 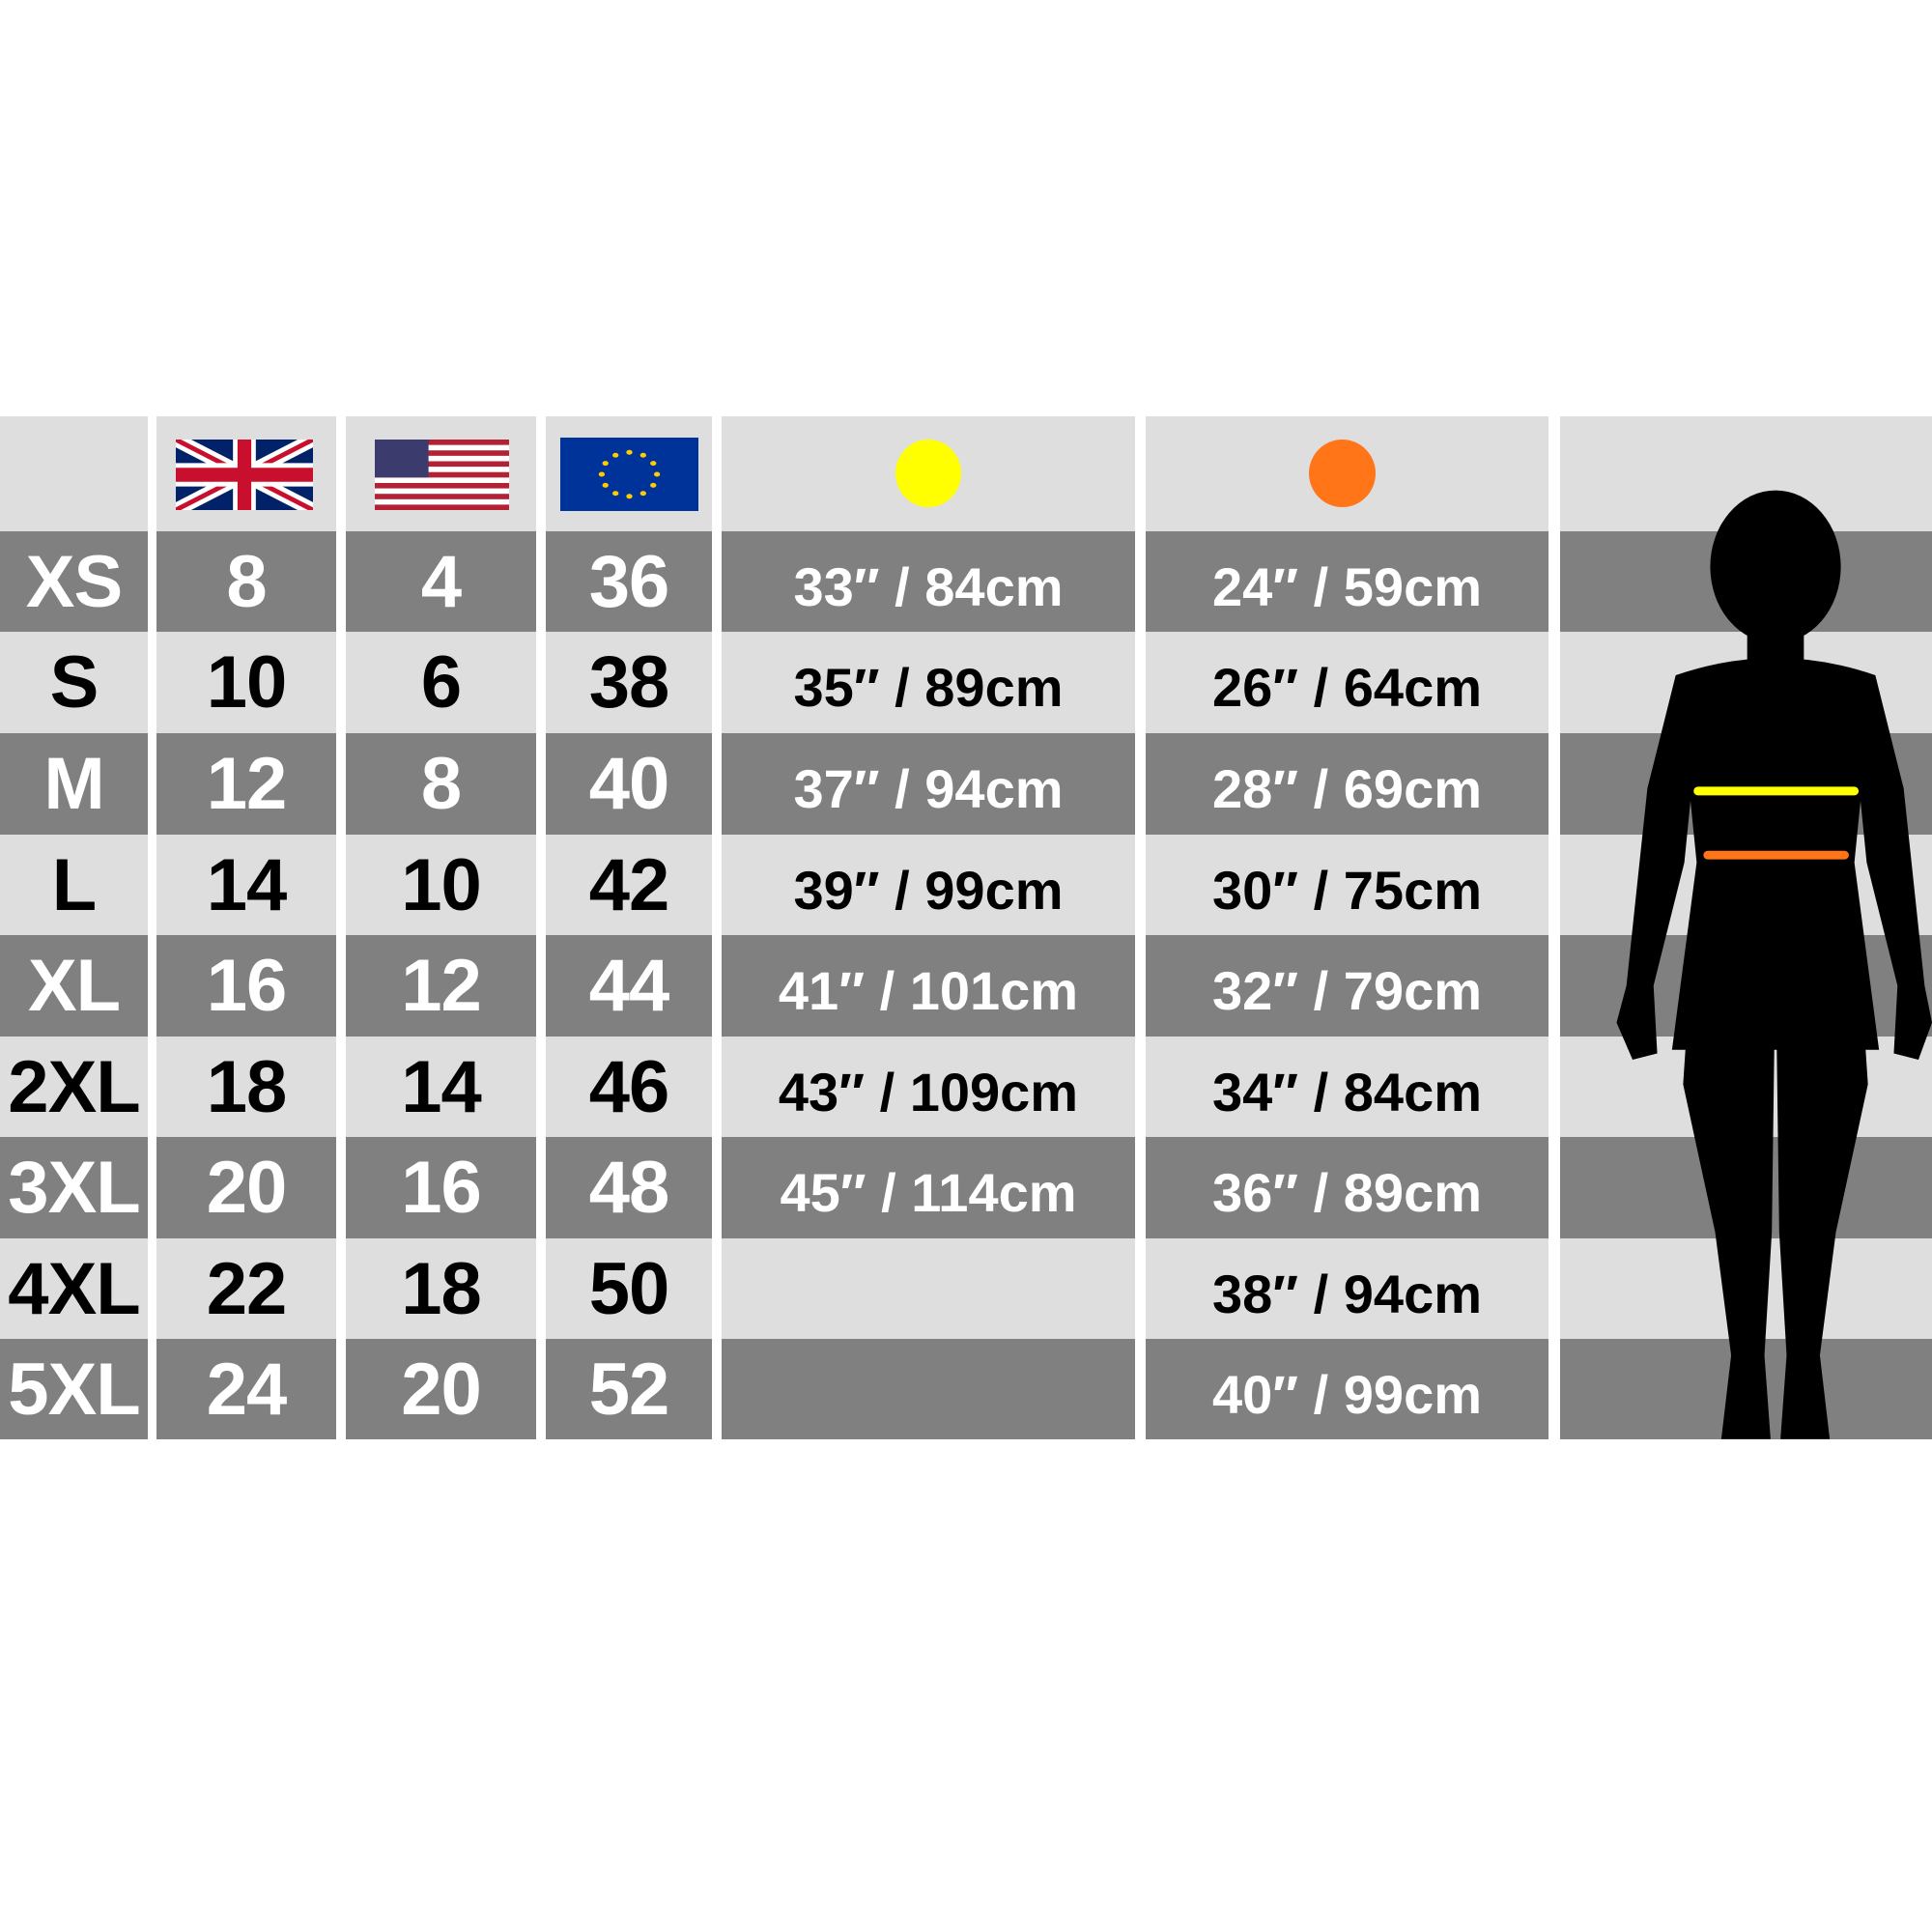 What do you see at coordinates (629, 1288) in the screenshot?
I see `eu-size: 50` at bounding box center [629, 1288].